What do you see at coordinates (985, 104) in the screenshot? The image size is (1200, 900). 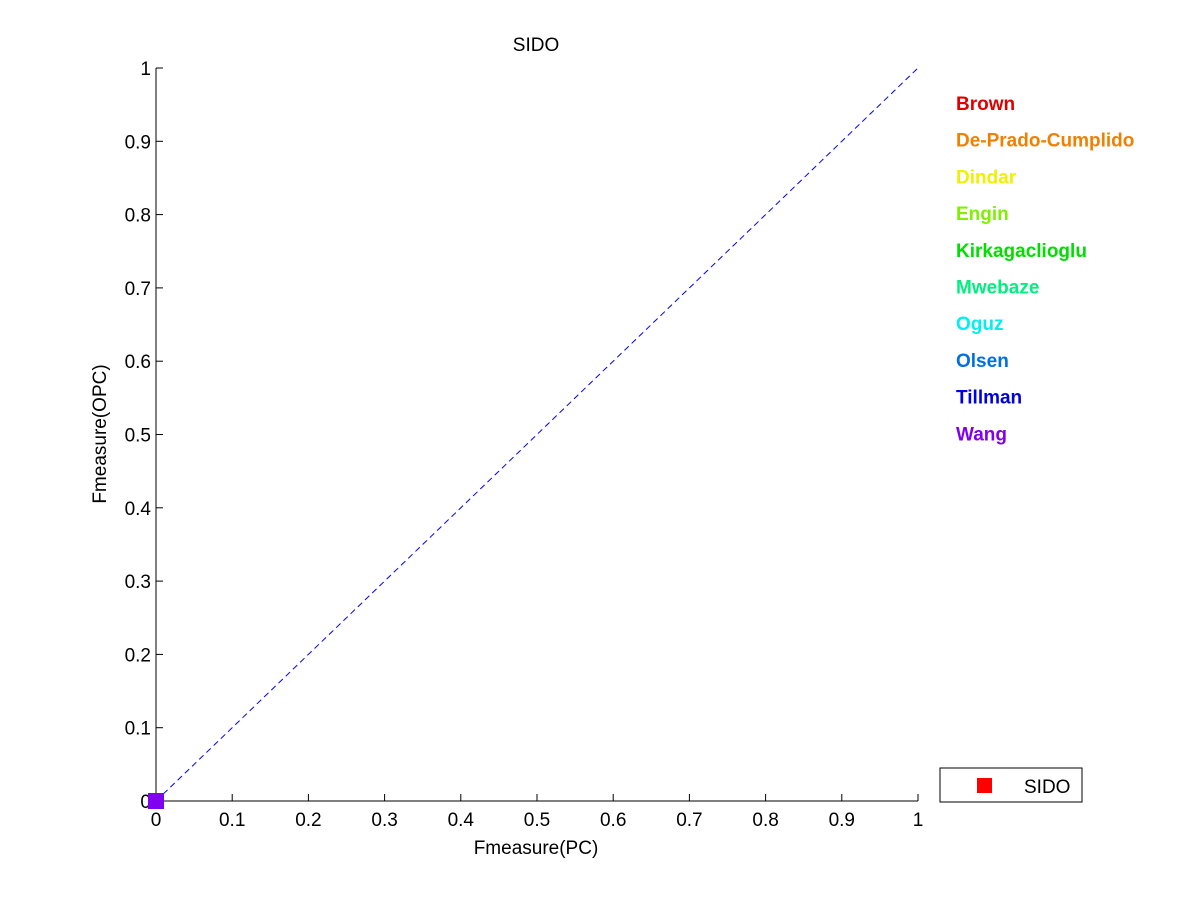 I see `series-name-brown: Brown` at bounding box center [985, 104].